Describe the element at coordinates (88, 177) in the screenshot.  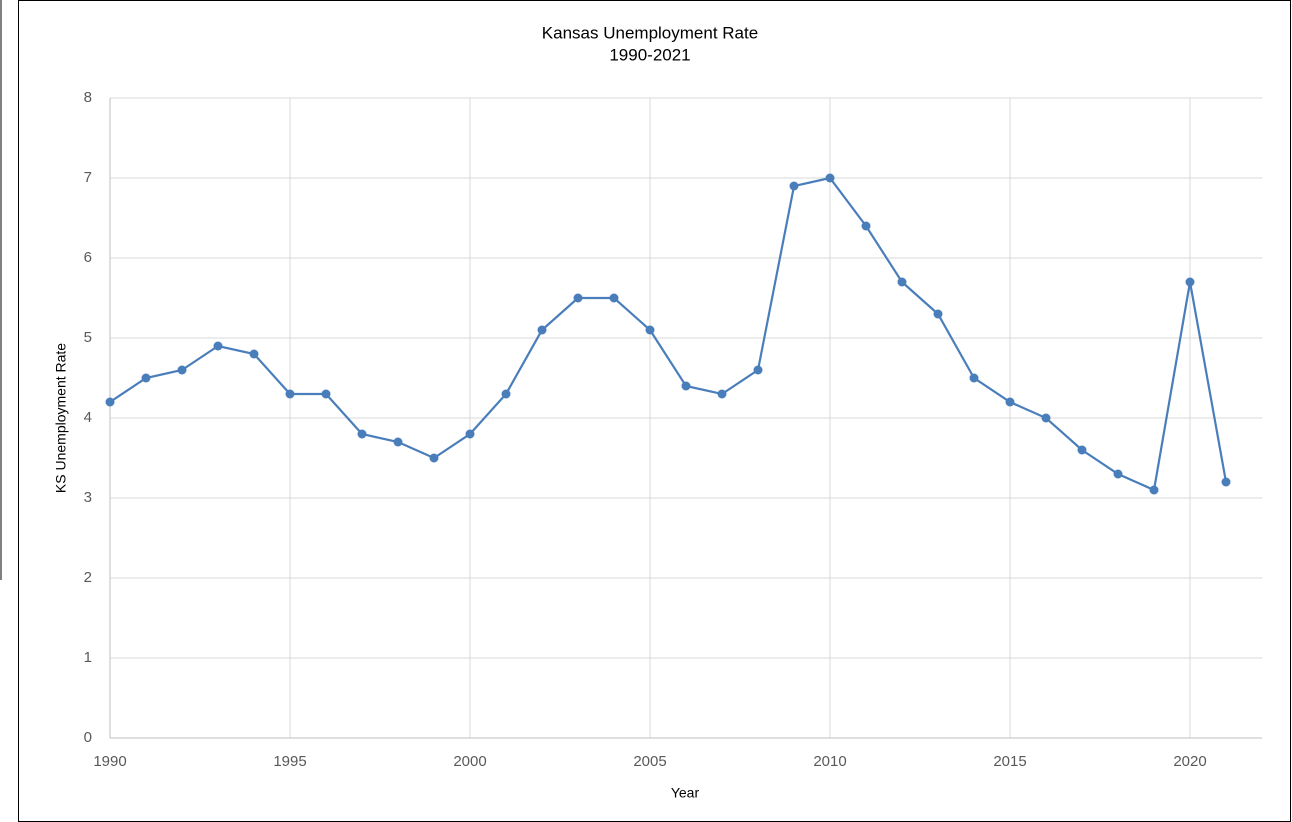
I see `y-tick-label: 7` at that location.